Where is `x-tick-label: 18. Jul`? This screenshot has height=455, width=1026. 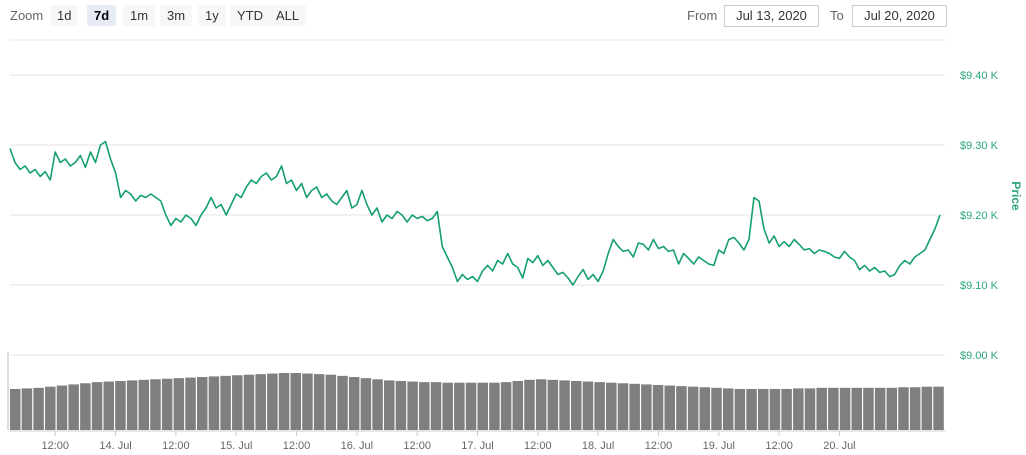
x-tick-label: 18. Jul is located at coordinates (598, 446).